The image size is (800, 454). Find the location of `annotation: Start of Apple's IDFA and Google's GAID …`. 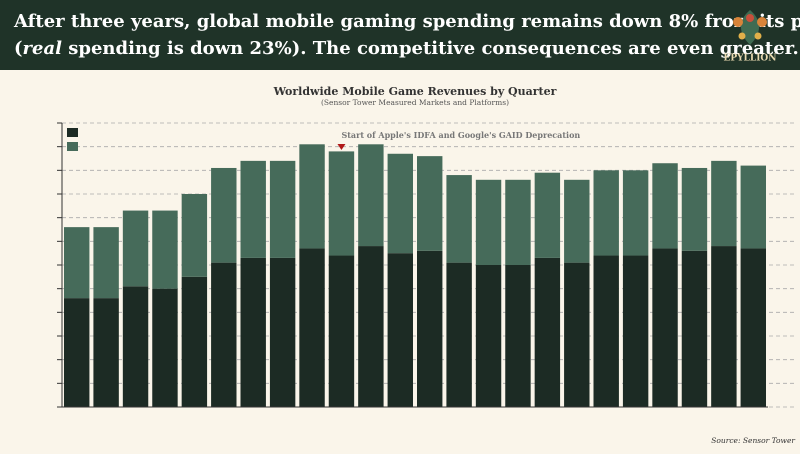

annotation: Start of Apple's IDFA and Google's GAID … is located at coordinates (460, 135).